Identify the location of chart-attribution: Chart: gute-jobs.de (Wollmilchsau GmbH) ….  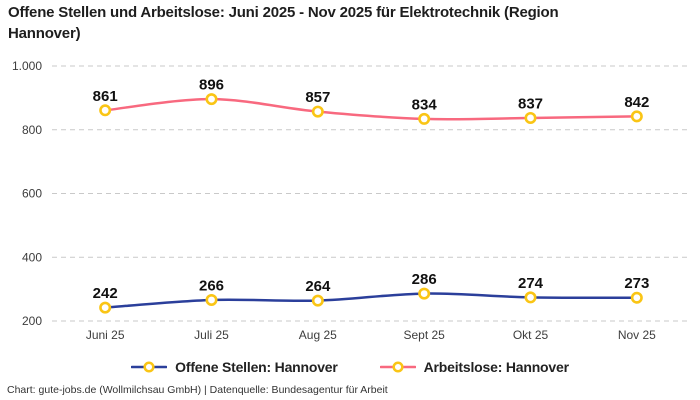
(197, 390).